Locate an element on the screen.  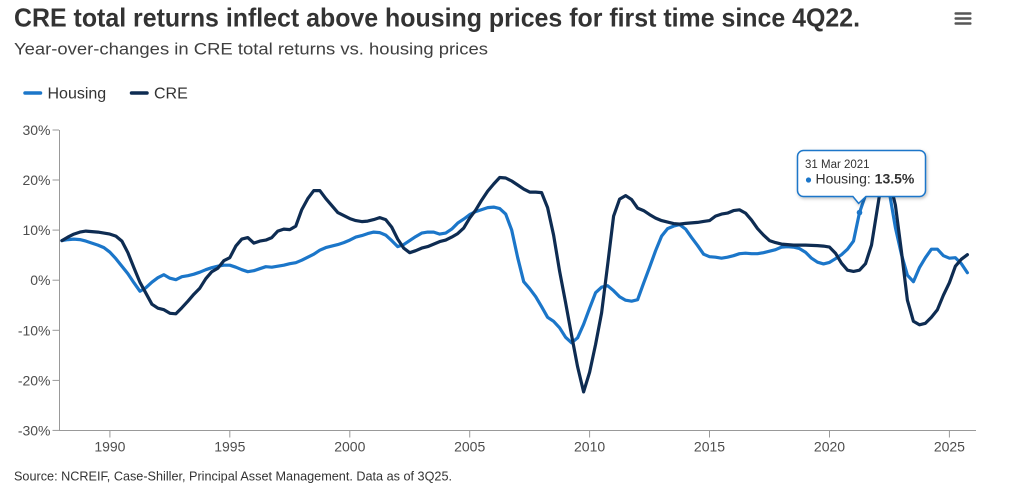
svg-text: 0% is located at coordinates (40, 280).